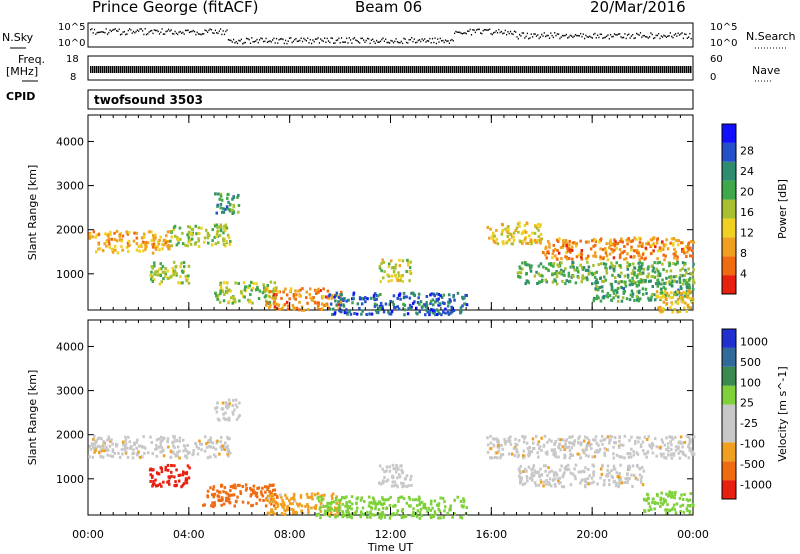  What do you see at coordinates (70, 391) in the screenshot?
I see `velocity-ytick-label: 3000` at bounding box center [70, 391].